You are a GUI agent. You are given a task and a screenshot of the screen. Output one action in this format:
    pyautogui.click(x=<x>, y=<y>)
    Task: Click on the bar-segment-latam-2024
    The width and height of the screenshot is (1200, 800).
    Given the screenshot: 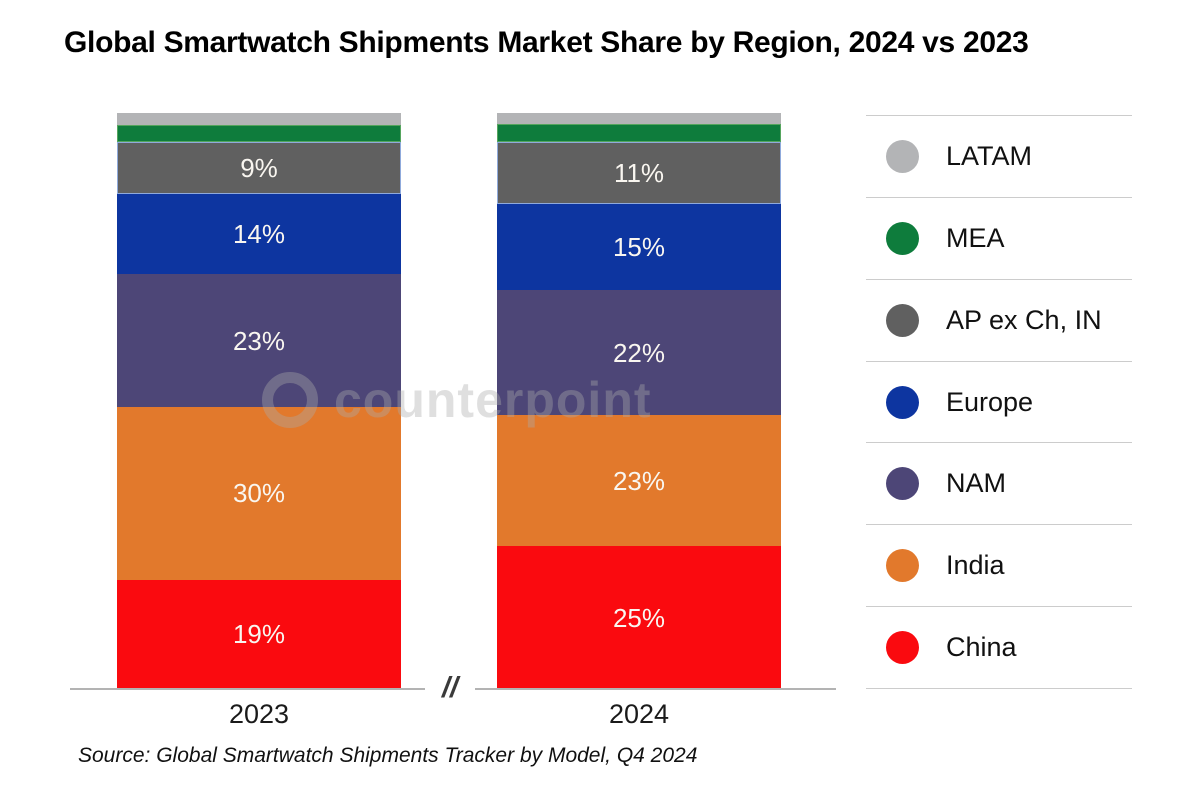 What is the action you would take?
    pyautogui.click(x=639, y=119)
    